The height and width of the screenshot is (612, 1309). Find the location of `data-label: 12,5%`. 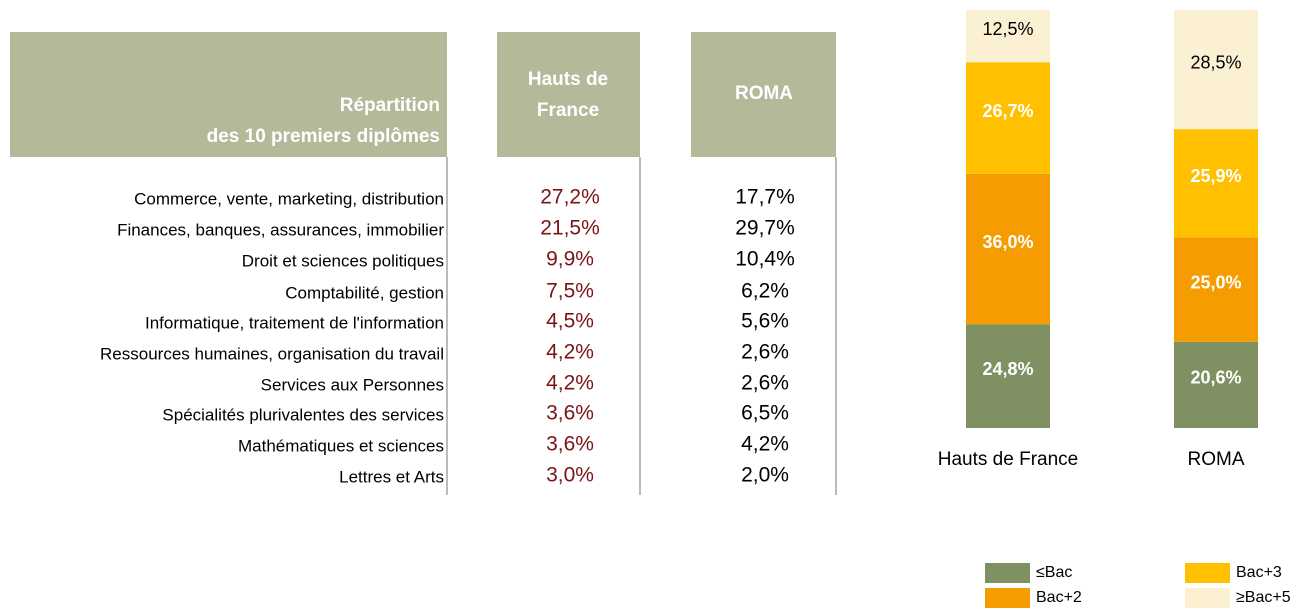

data-label: 12,5% is located at coordinates (1007, 29).